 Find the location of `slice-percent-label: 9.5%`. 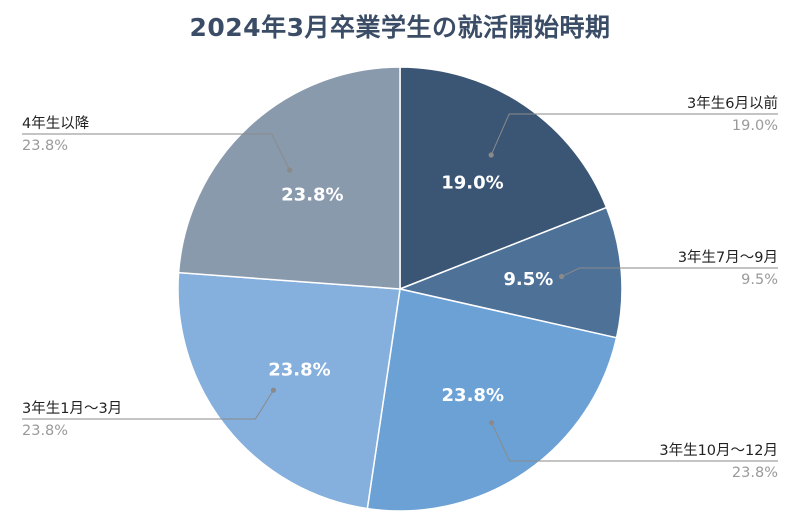

slice-percent-label: 9.5% is located at coordinates (759, 280).